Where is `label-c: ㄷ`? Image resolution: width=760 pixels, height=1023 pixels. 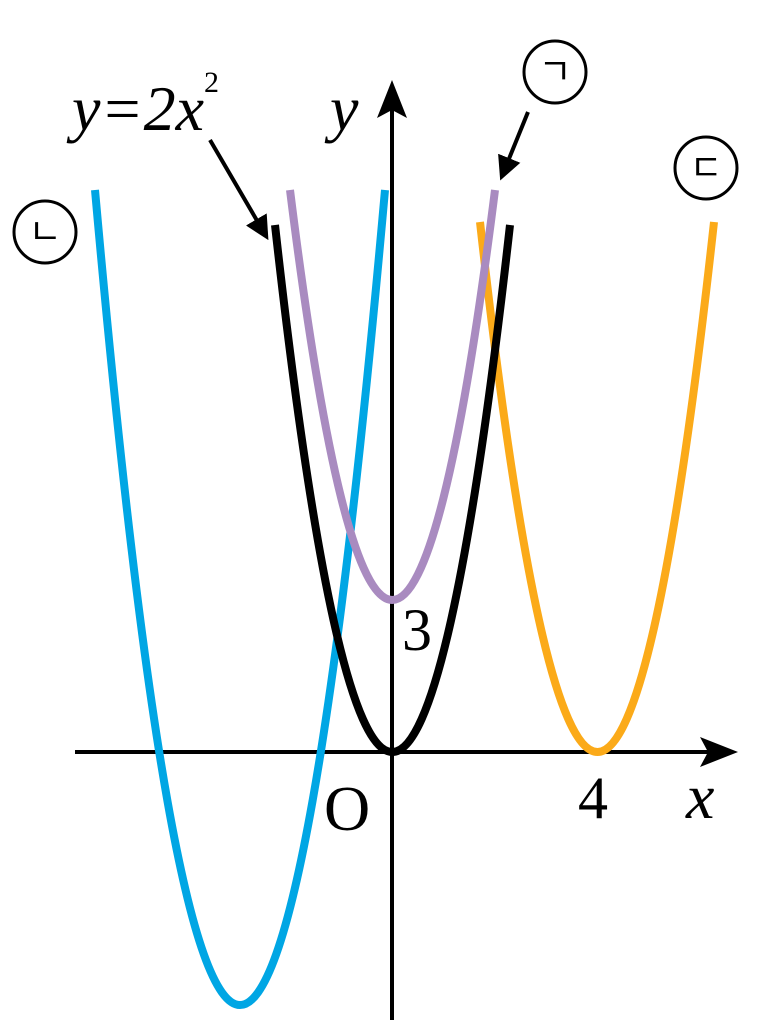
label-c: ㄷ is located at coordinates (705, 168).